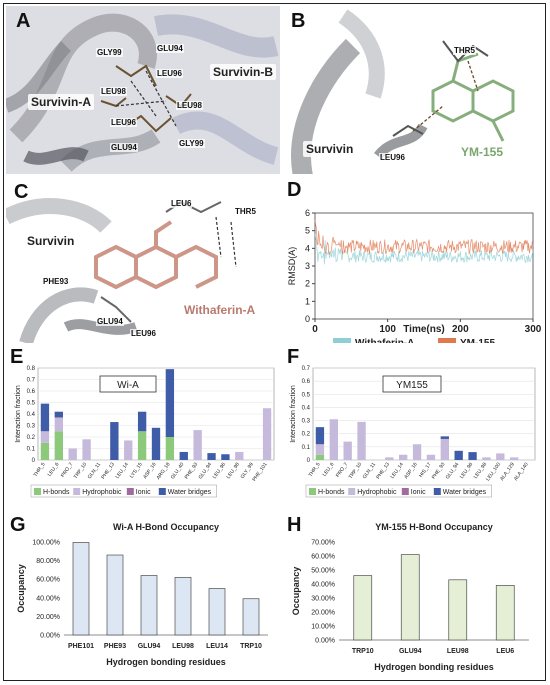  I want to click on legend-label: Hydrophobic, so click(102, 492).